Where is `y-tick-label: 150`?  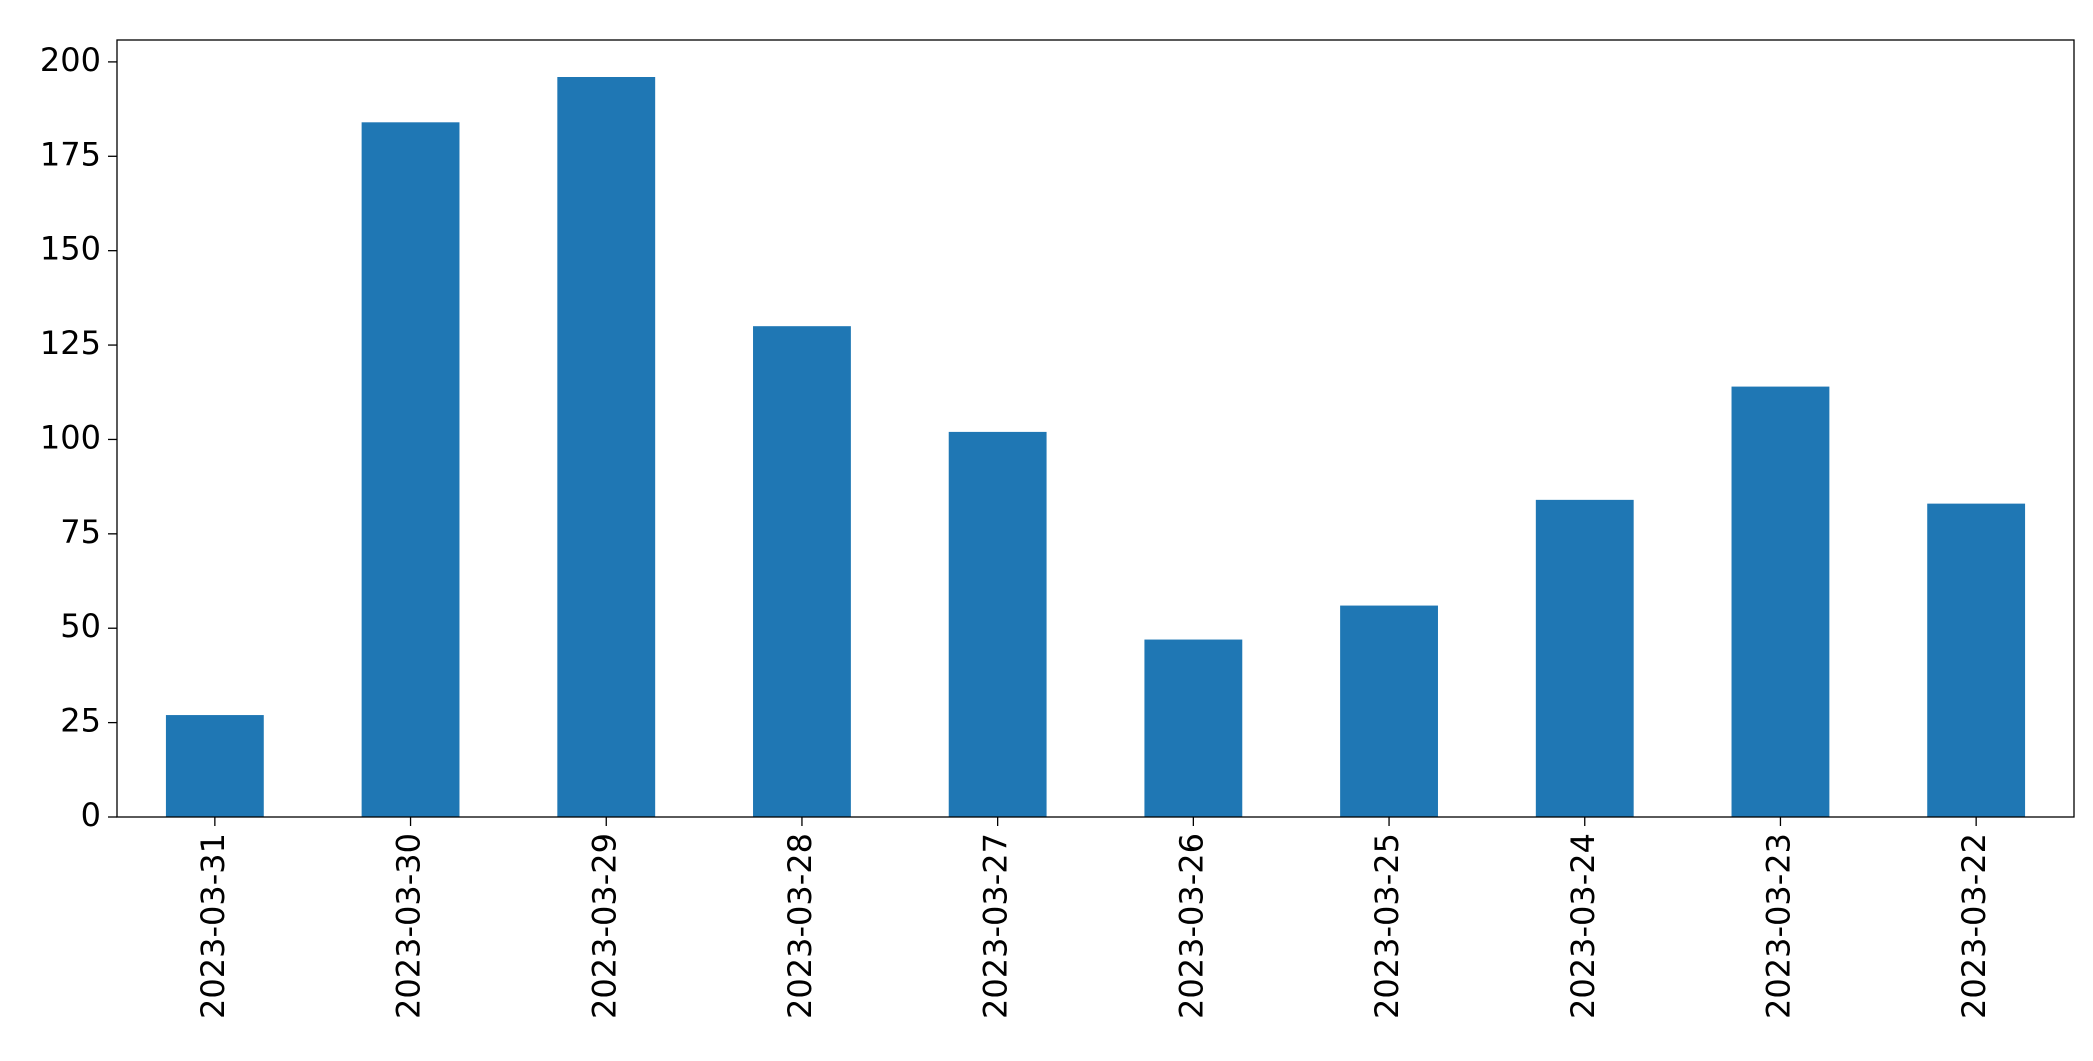 y-tick-label: 150 is located at coordinates (70, 249).